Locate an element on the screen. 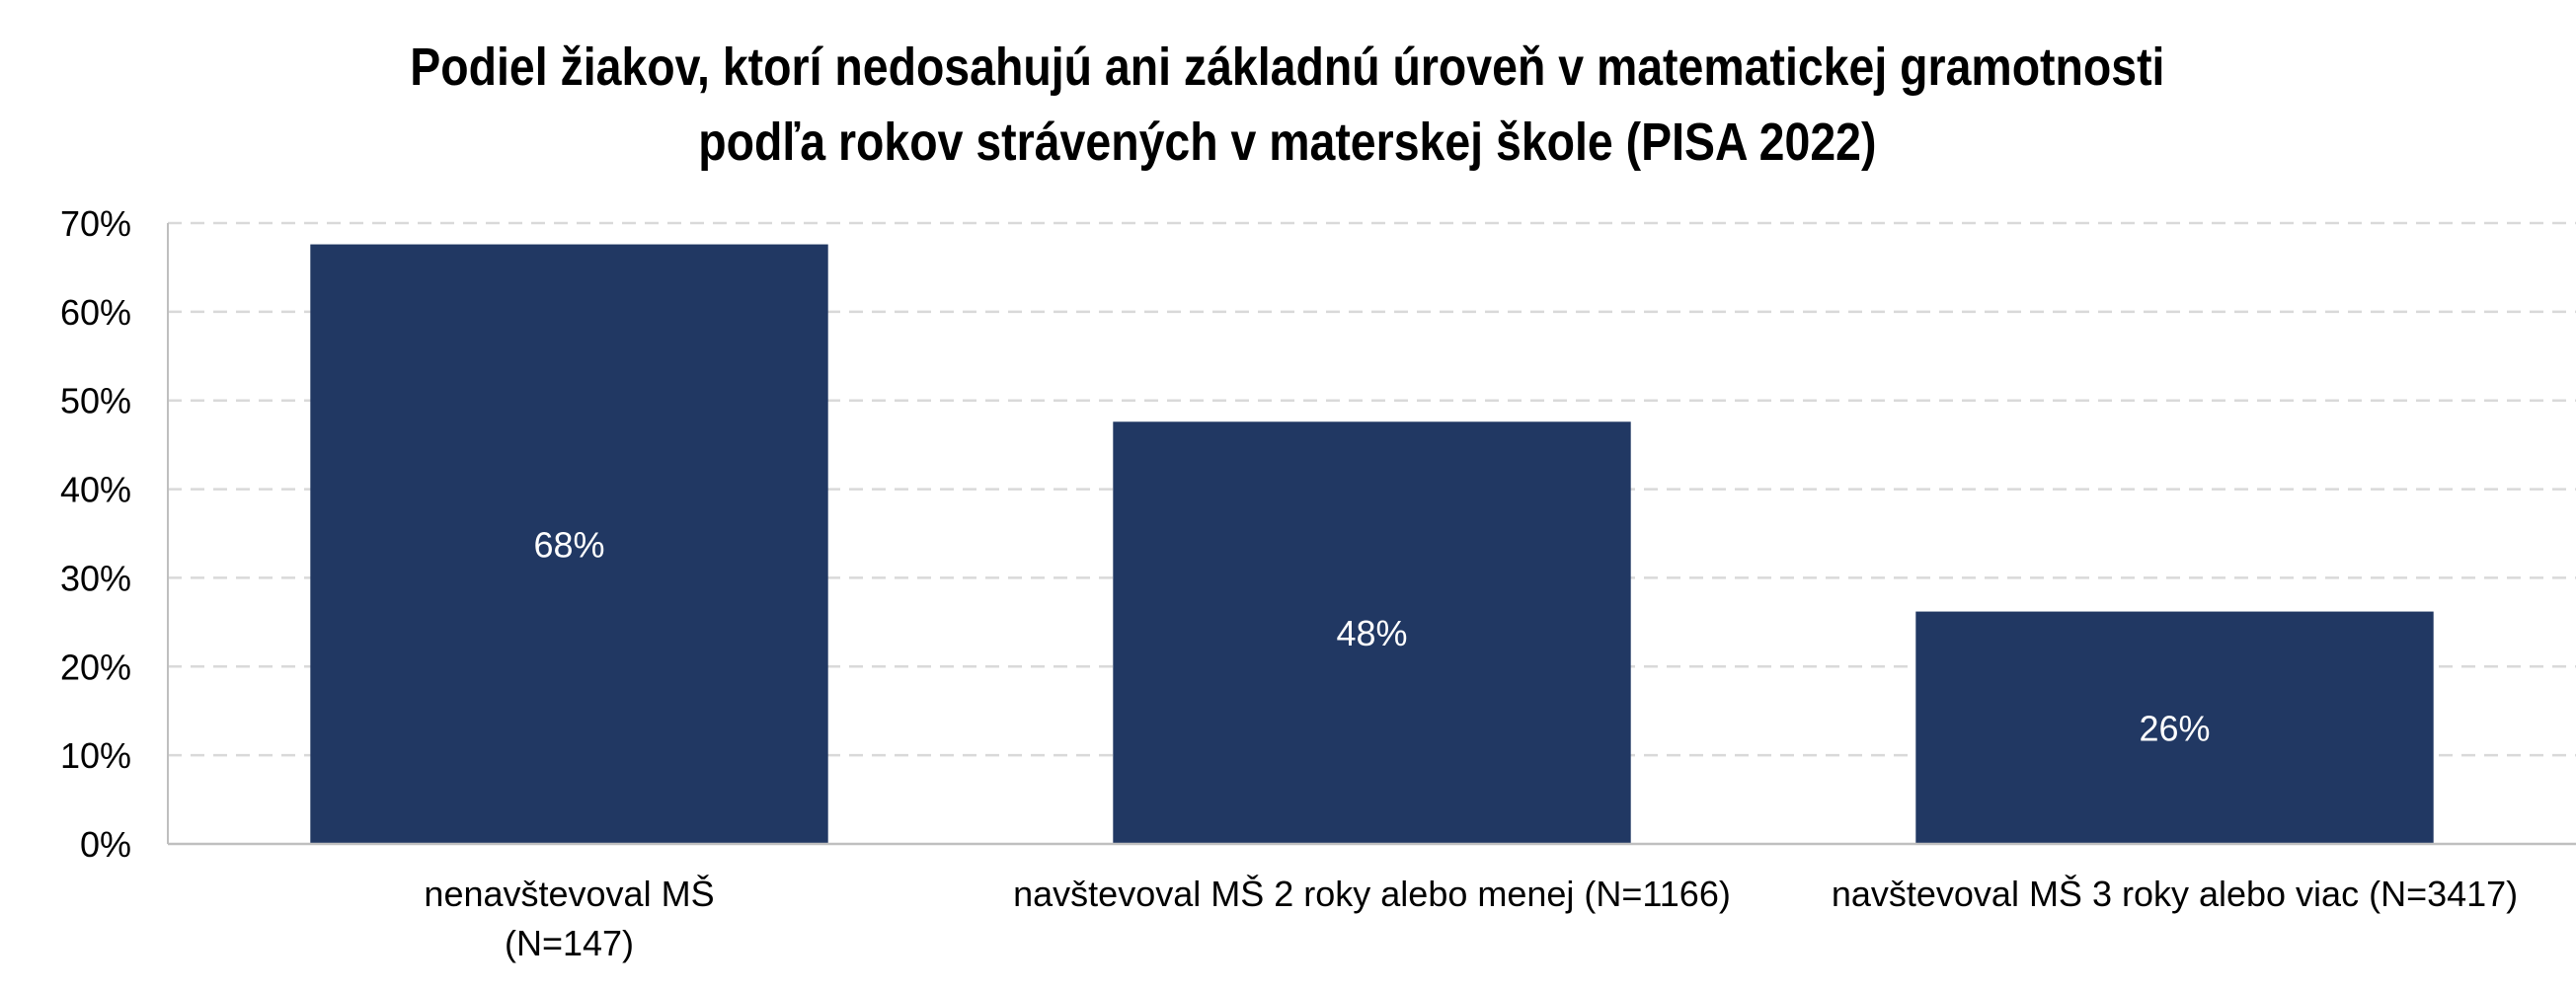 The height and width of the screenshot is (991, 2576). data-label: 68% is located at coordinates (568, 544).